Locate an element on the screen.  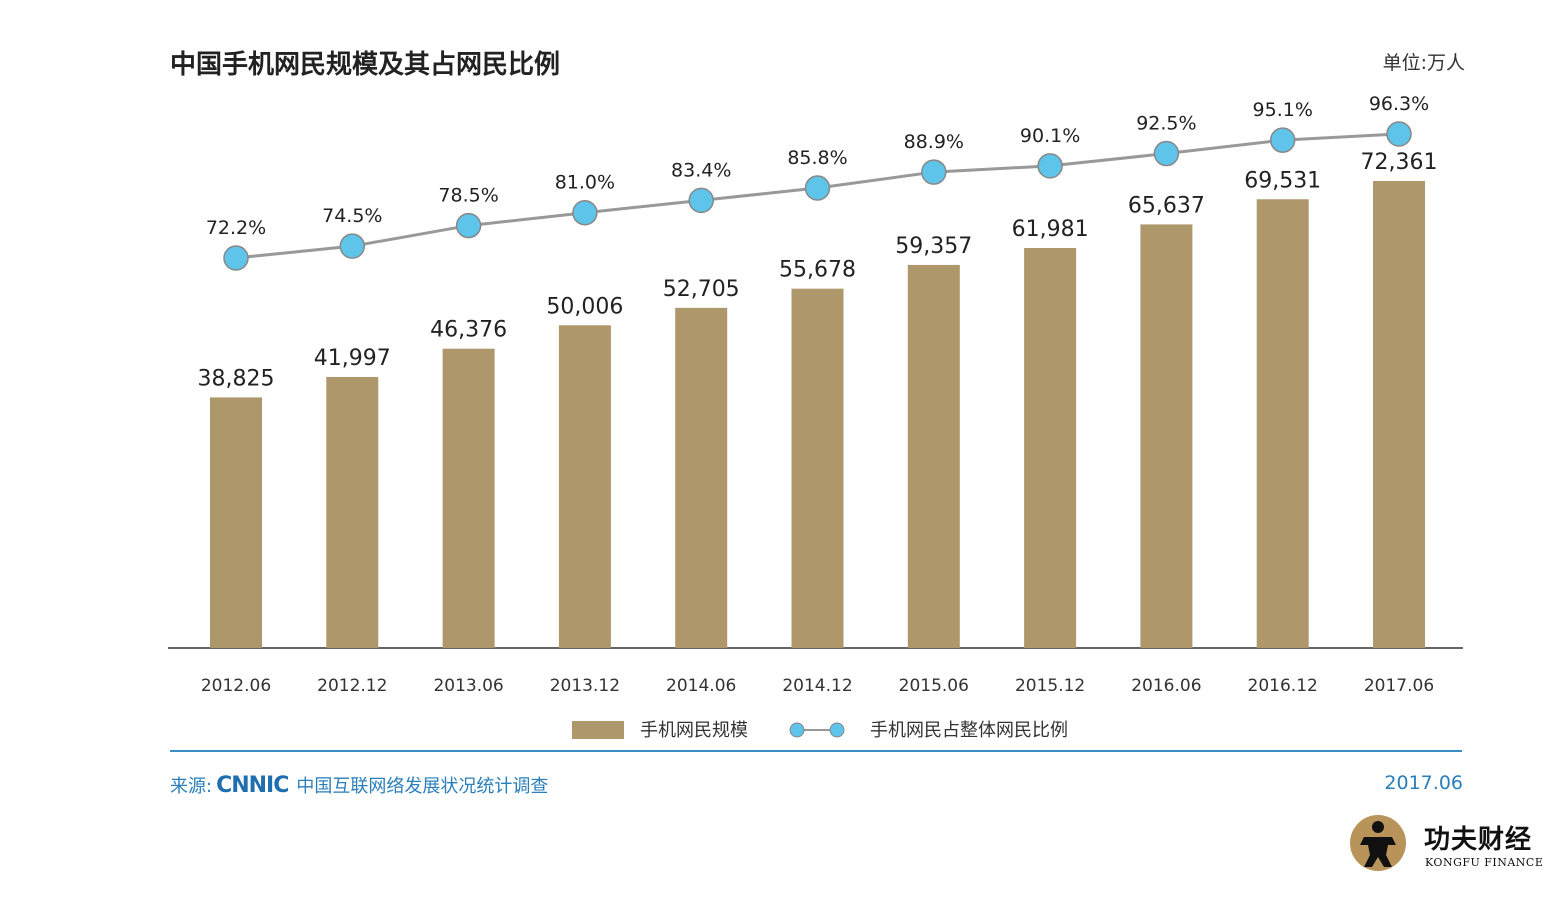
ratio-point-2014.12 is located at coordinates (817, 188).